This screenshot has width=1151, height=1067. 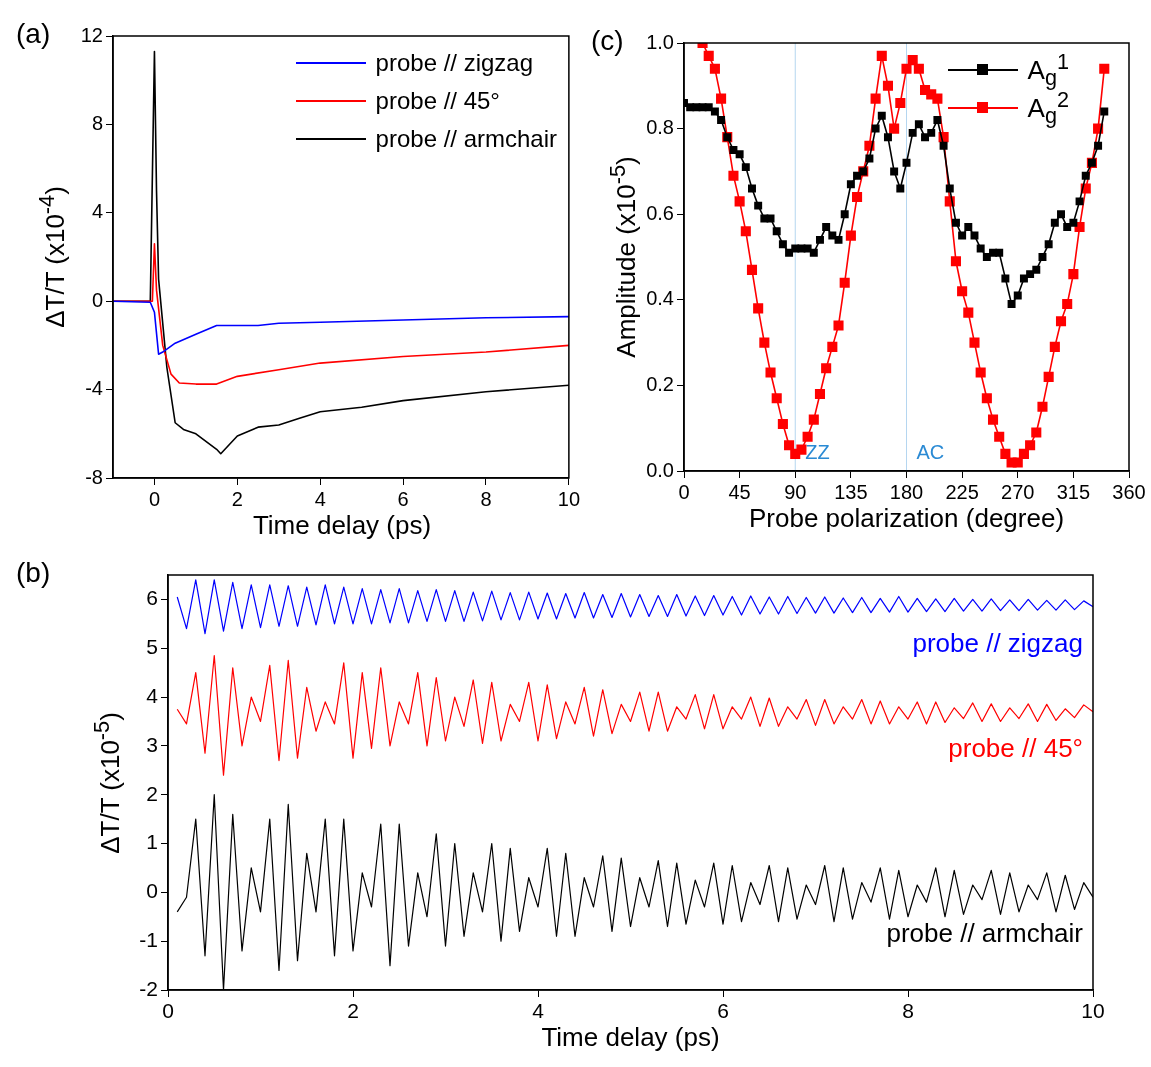 What do you see at coordinates (930, 451) in the screenshot?
I see `ref-line-label: AC` at bounding box center [930, 451].